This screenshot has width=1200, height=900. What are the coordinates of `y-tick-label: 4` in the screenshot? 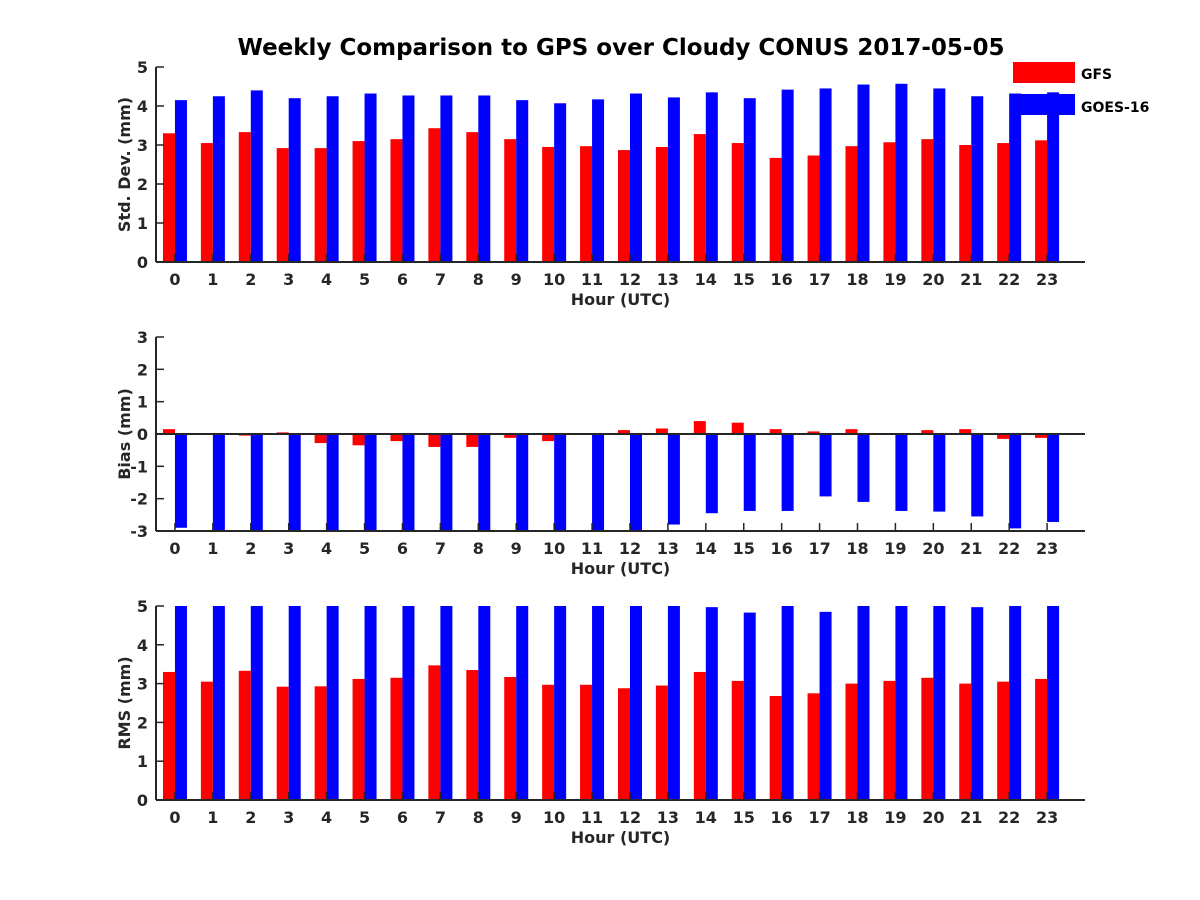 It's located at (142, 106).